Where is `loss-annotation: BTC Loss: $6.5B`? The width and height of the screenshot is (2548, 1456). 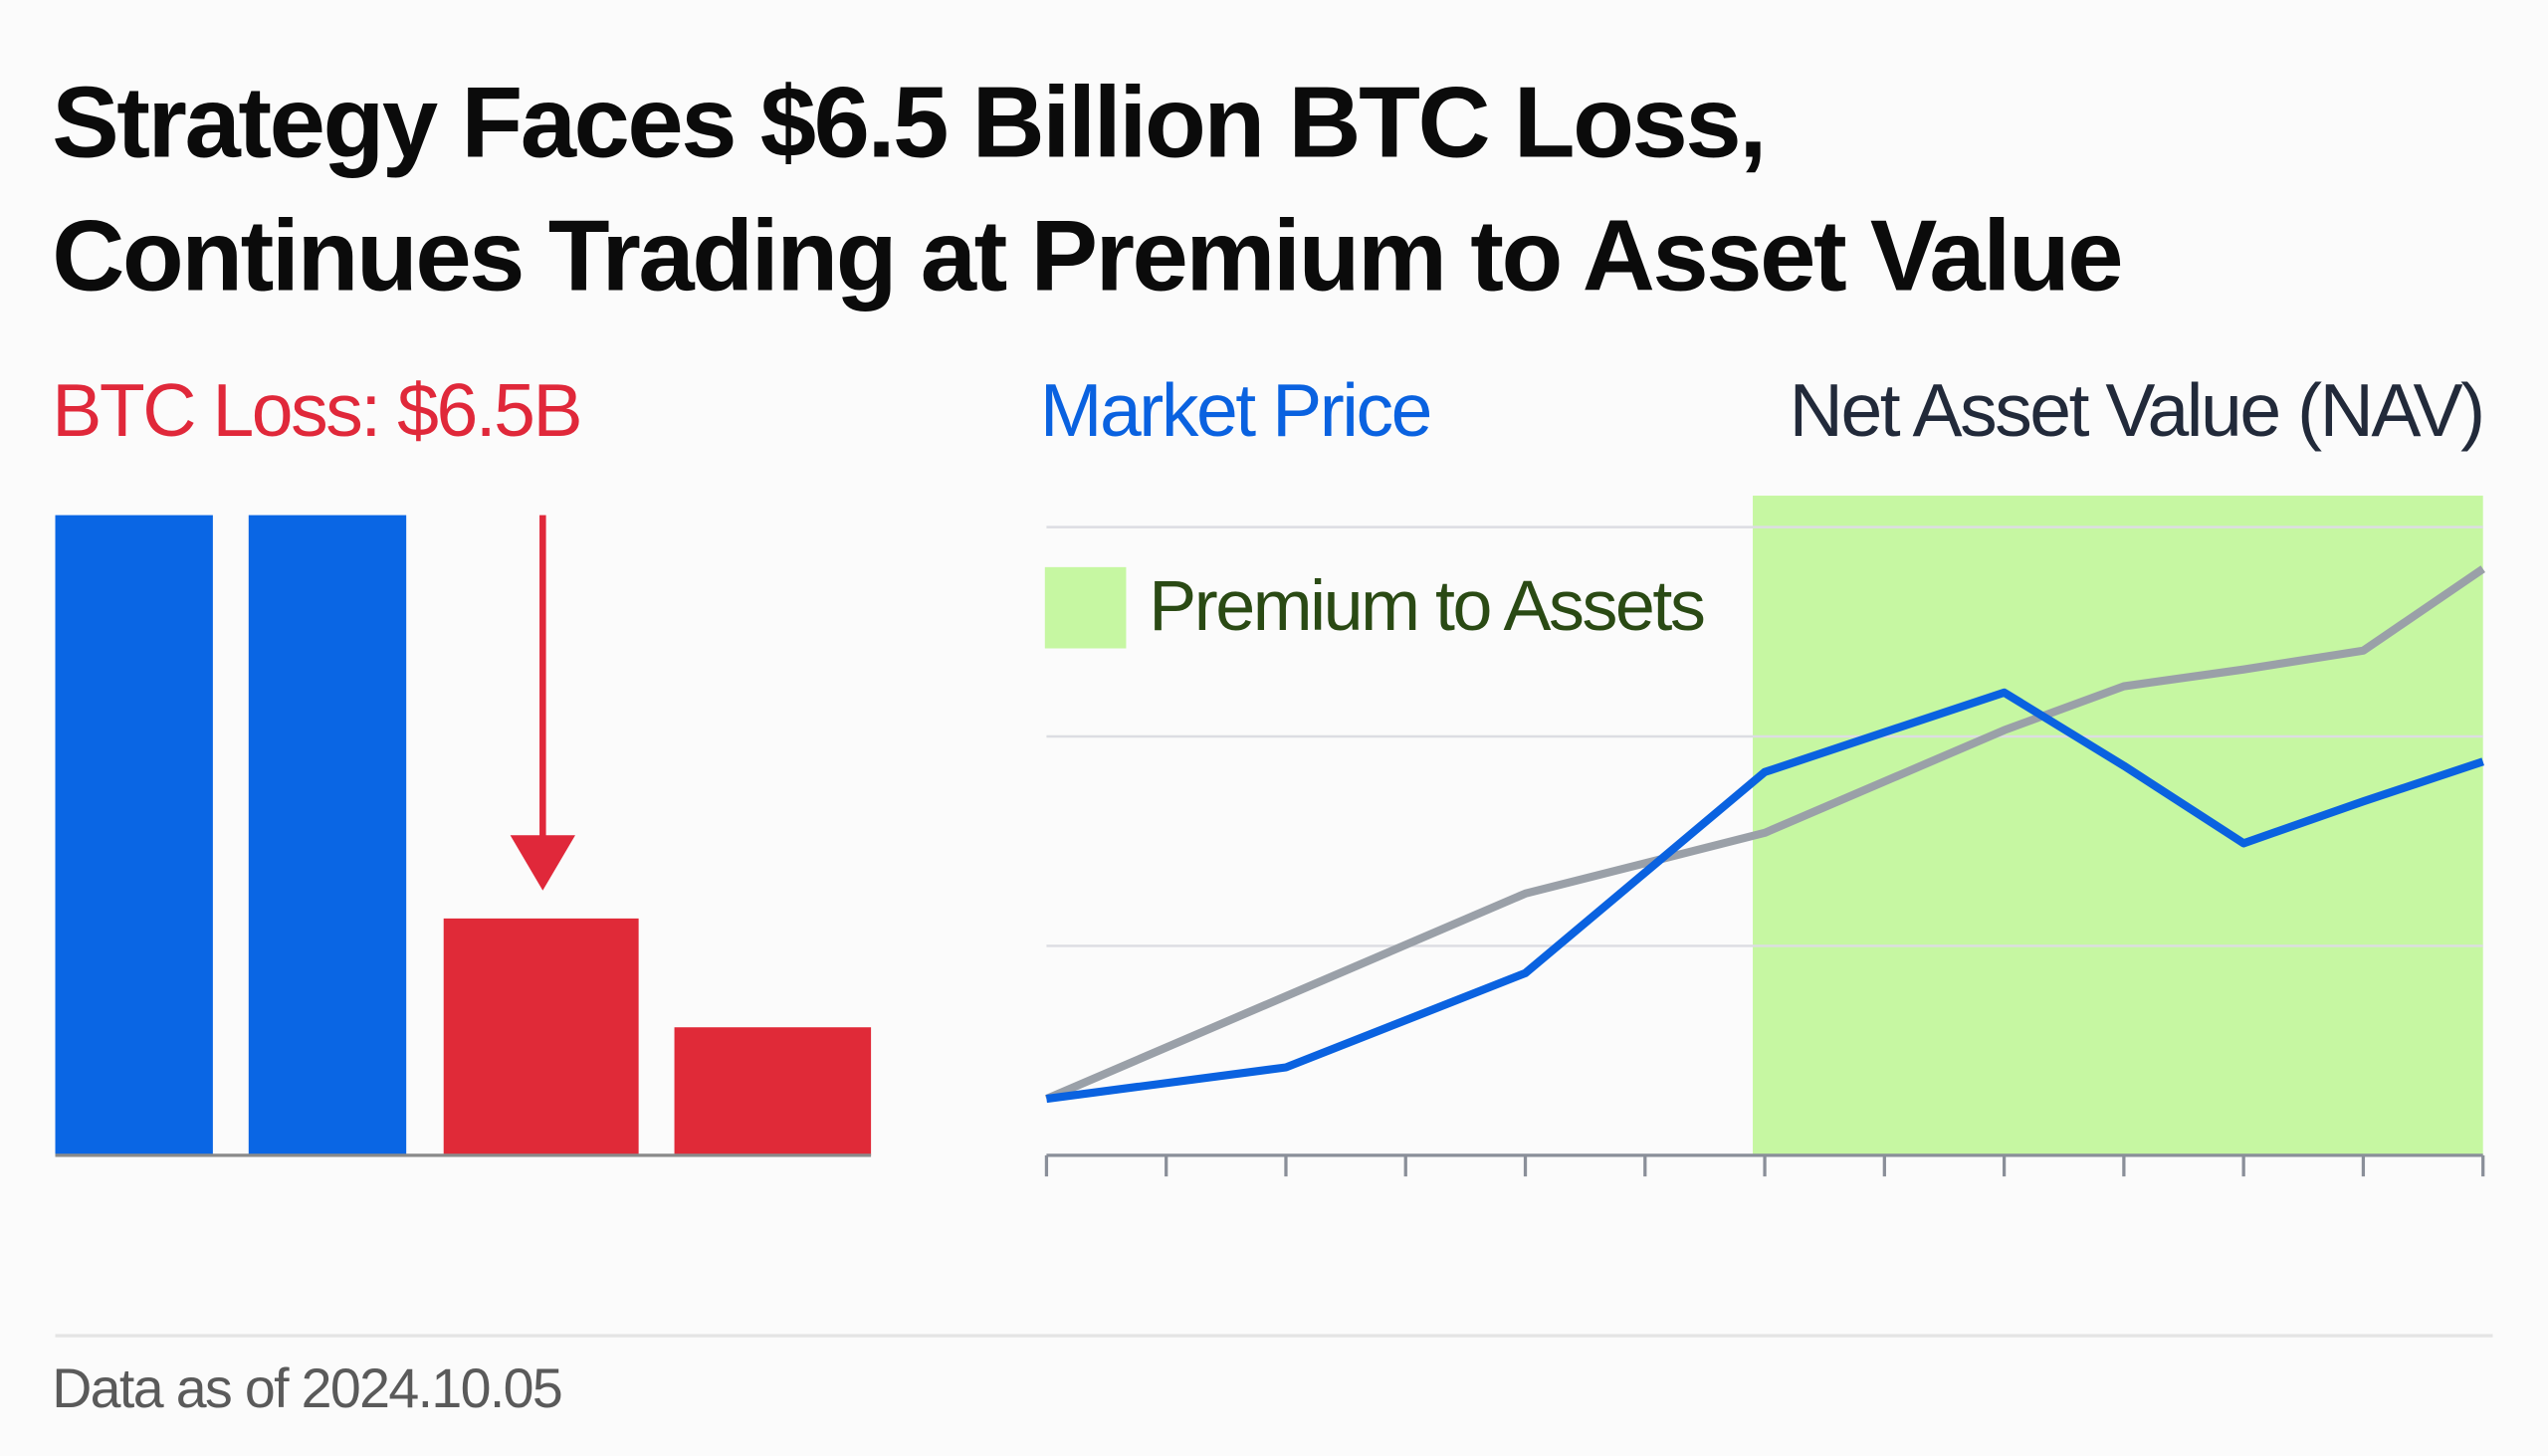 loss-annotation: BTC Loss: $6.5B is located at coordinates (316, 410).